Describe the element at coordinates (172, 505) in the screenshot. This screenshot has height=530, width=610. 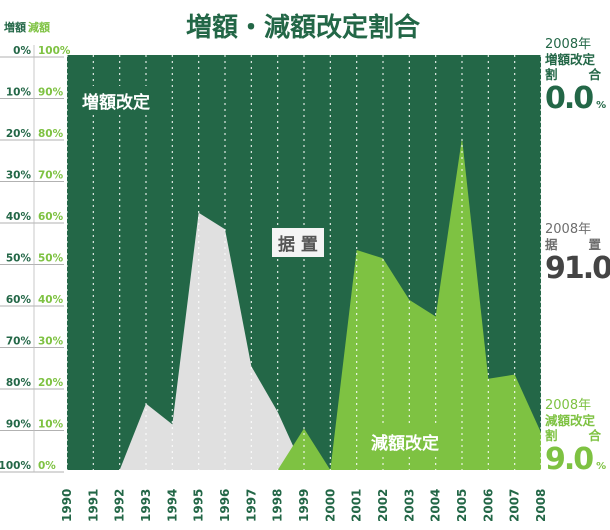
I see `x-tick-label-1994: 1994` at that location.